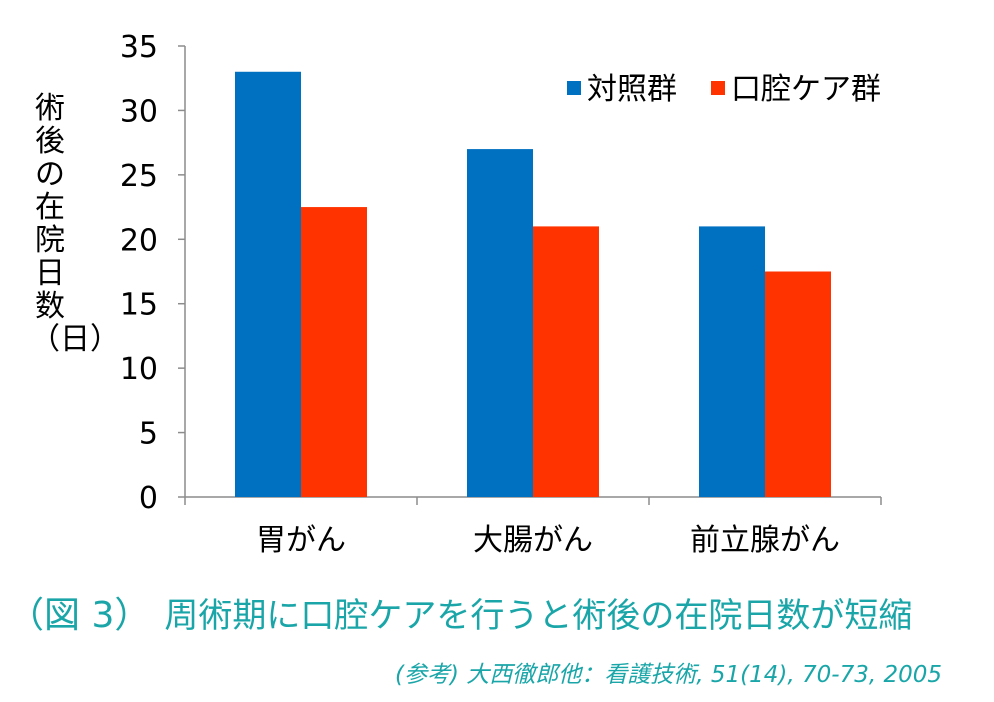  I want to click on y-tick-label: 30, so click(139, 111).